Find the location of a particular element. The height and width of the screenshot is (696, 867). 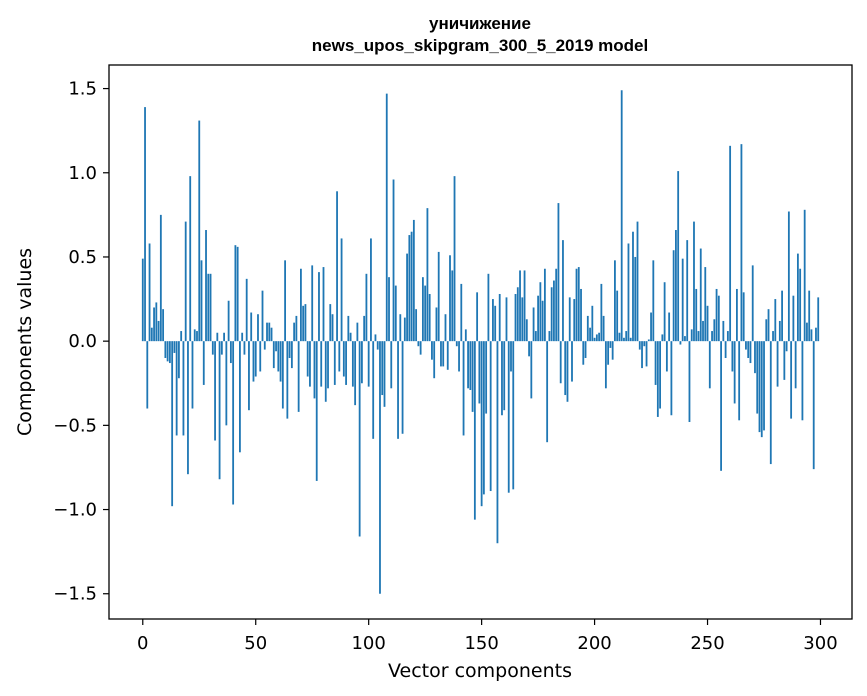

y-axis-ticks: −1.5 −1.0 −0.5 0.0 0.5 1.0 1.5 is located at coordinates (81, 342).